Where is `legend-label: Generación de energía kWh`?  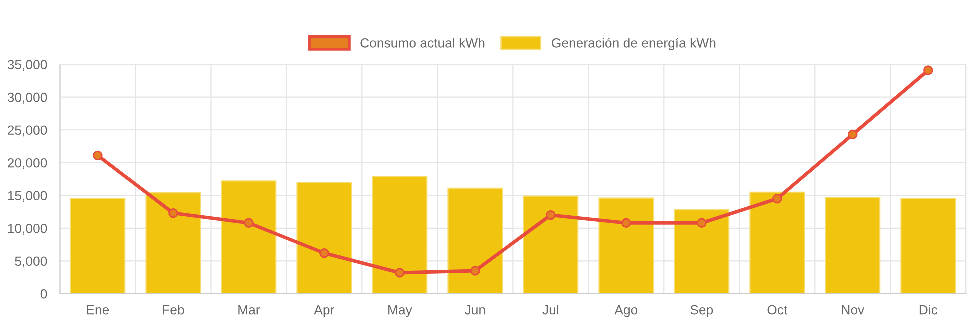
legend-label: Generación de energía kWh is located at coordinates (634, 44).